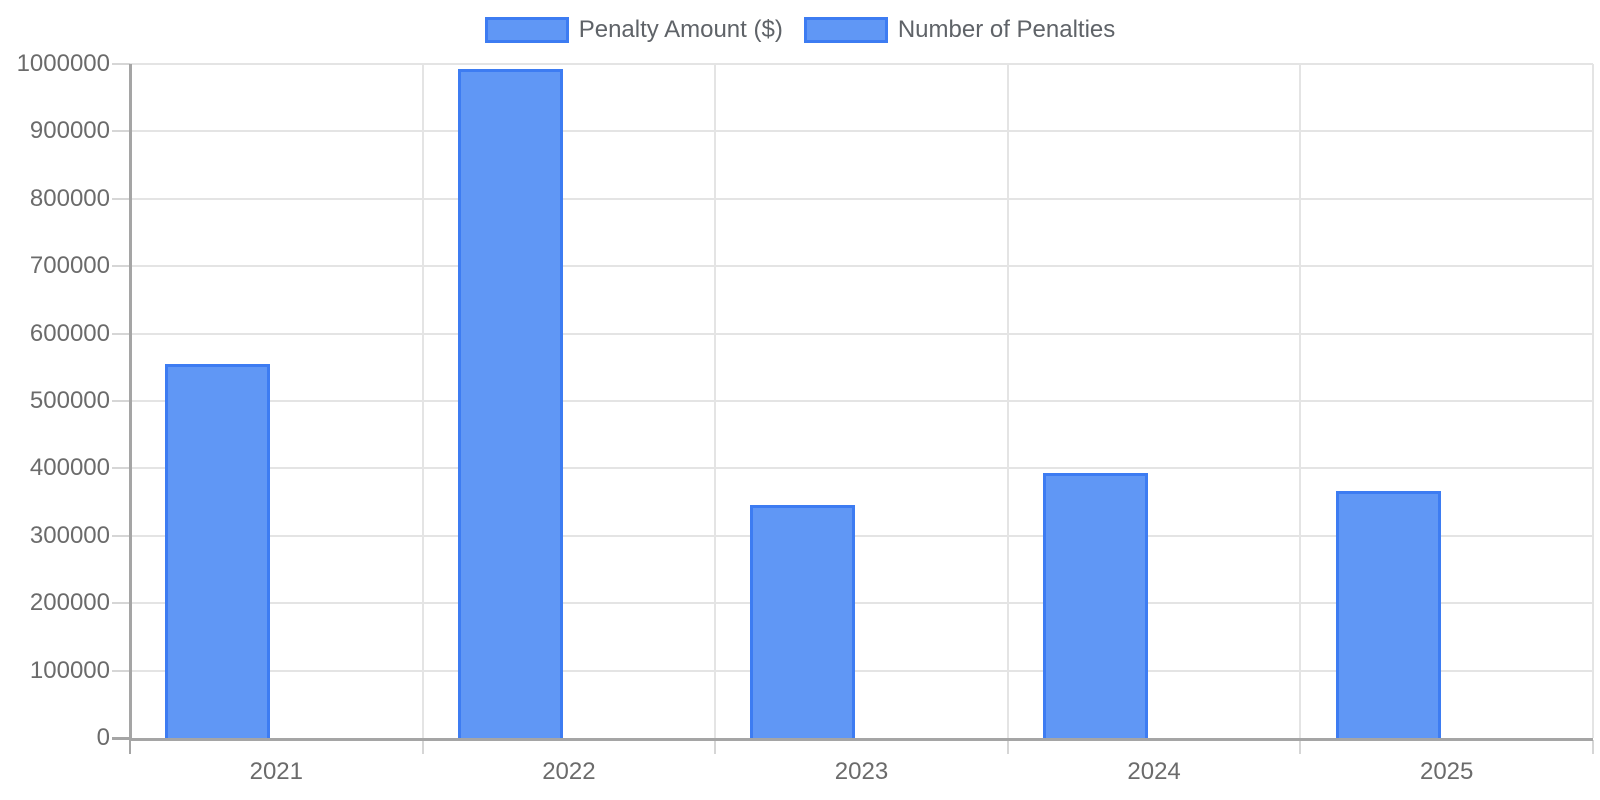  I want to click on y-tick-label: 800000, so click(69, 198).